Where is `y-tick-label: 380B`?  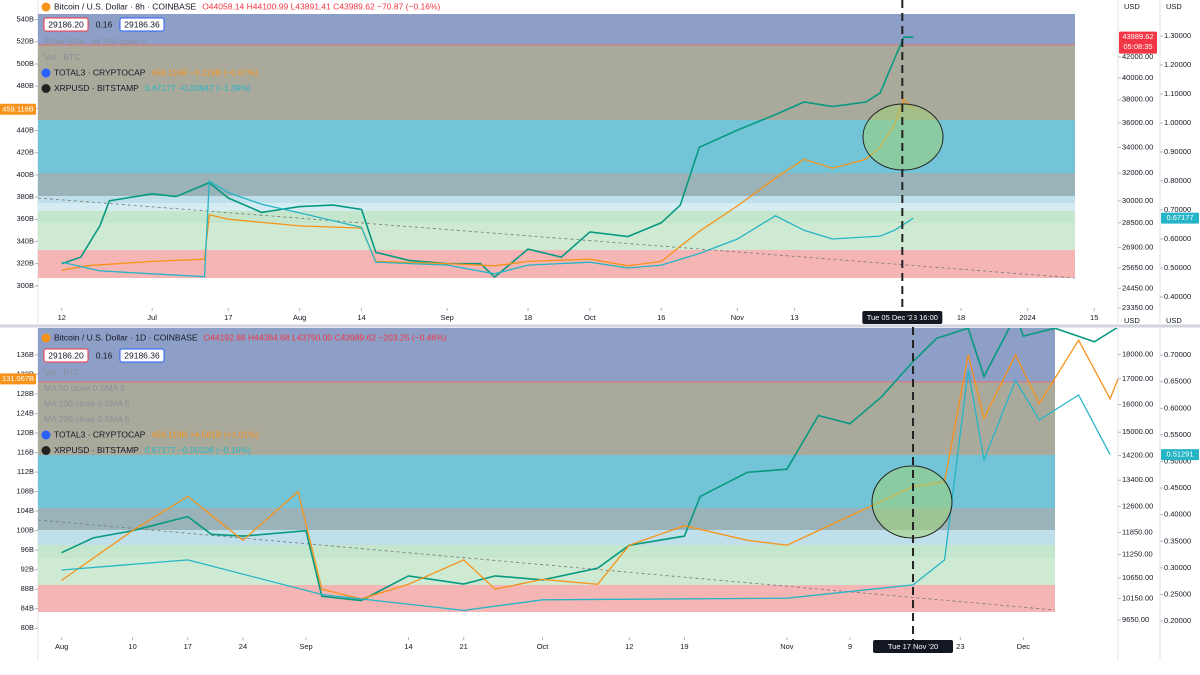 y-tick-label: 380B is located at coordinates (25, 196).